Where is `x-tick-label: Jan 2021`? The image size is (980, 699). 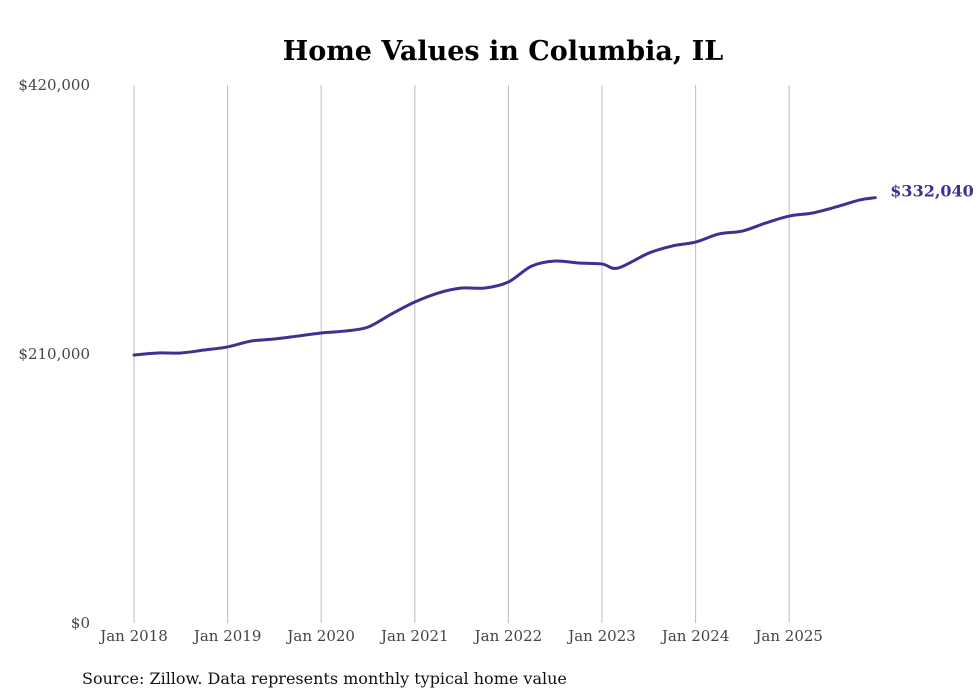
x-tick-label: Jan 2021 is located at coordinates (414, 636).